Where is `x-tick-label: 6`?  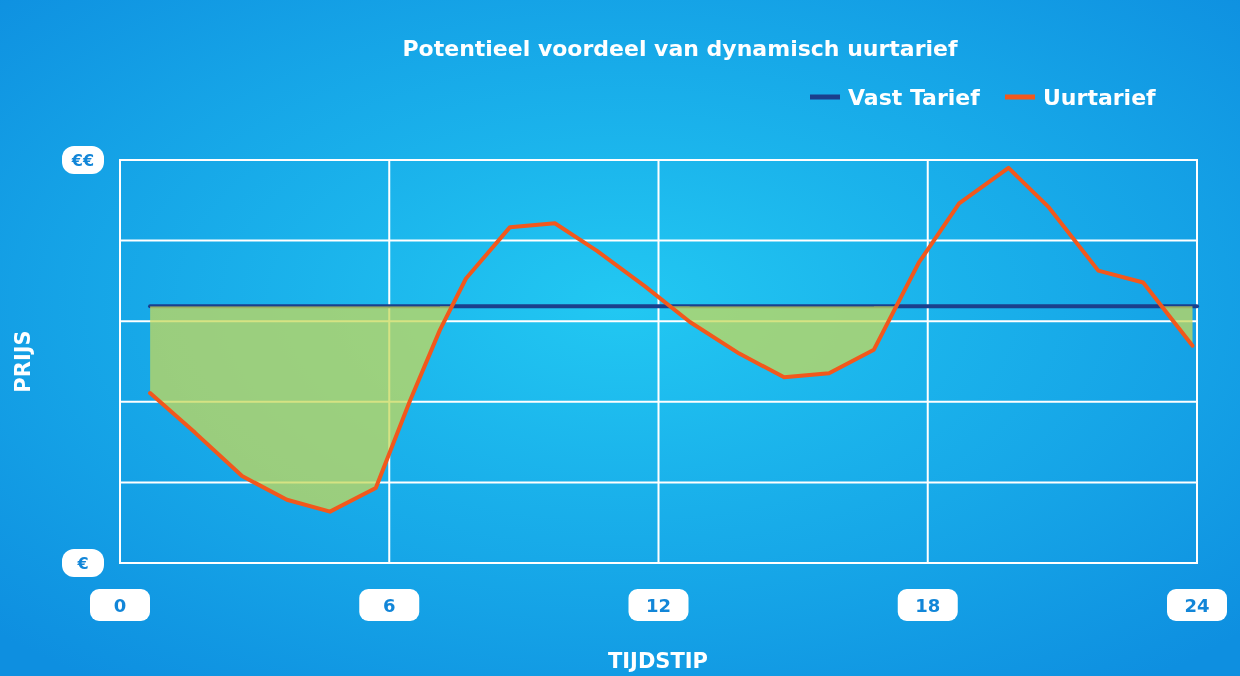
x-tick-label: 6 is located at coordinates (389, 605).